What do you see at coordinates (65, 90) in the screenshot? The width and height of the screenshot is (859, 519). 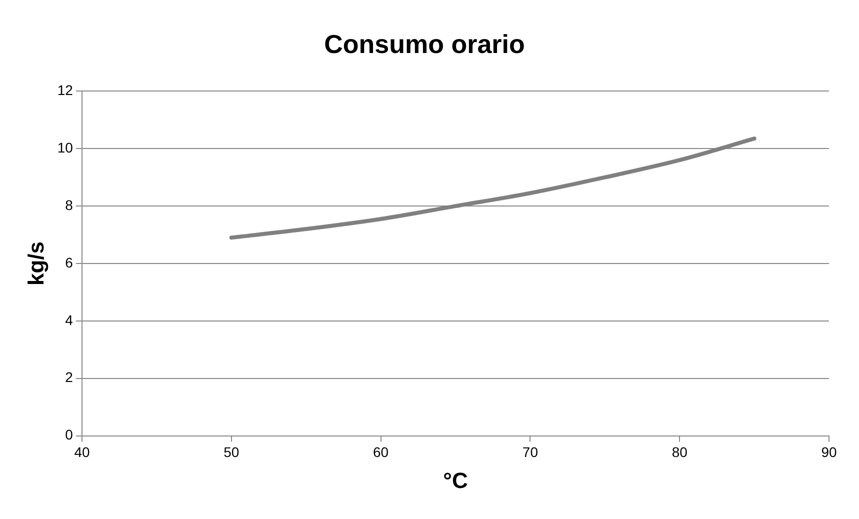 I see `y-tick-label: 12` at bounding box center [65, 90].